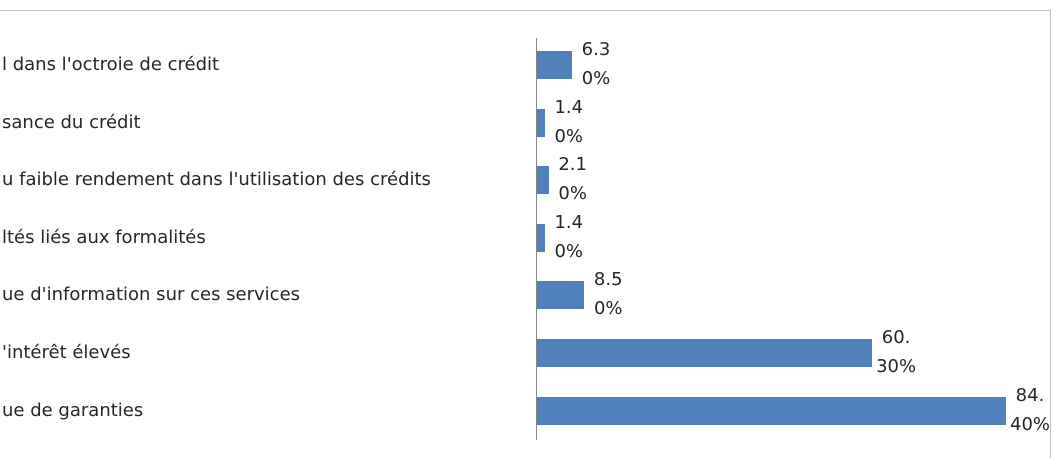 This screenshot has width=1062, height=458. Describe the element at coordinates (896, 352) in the screenshot. I see `value-label: 60.30%` at that location.